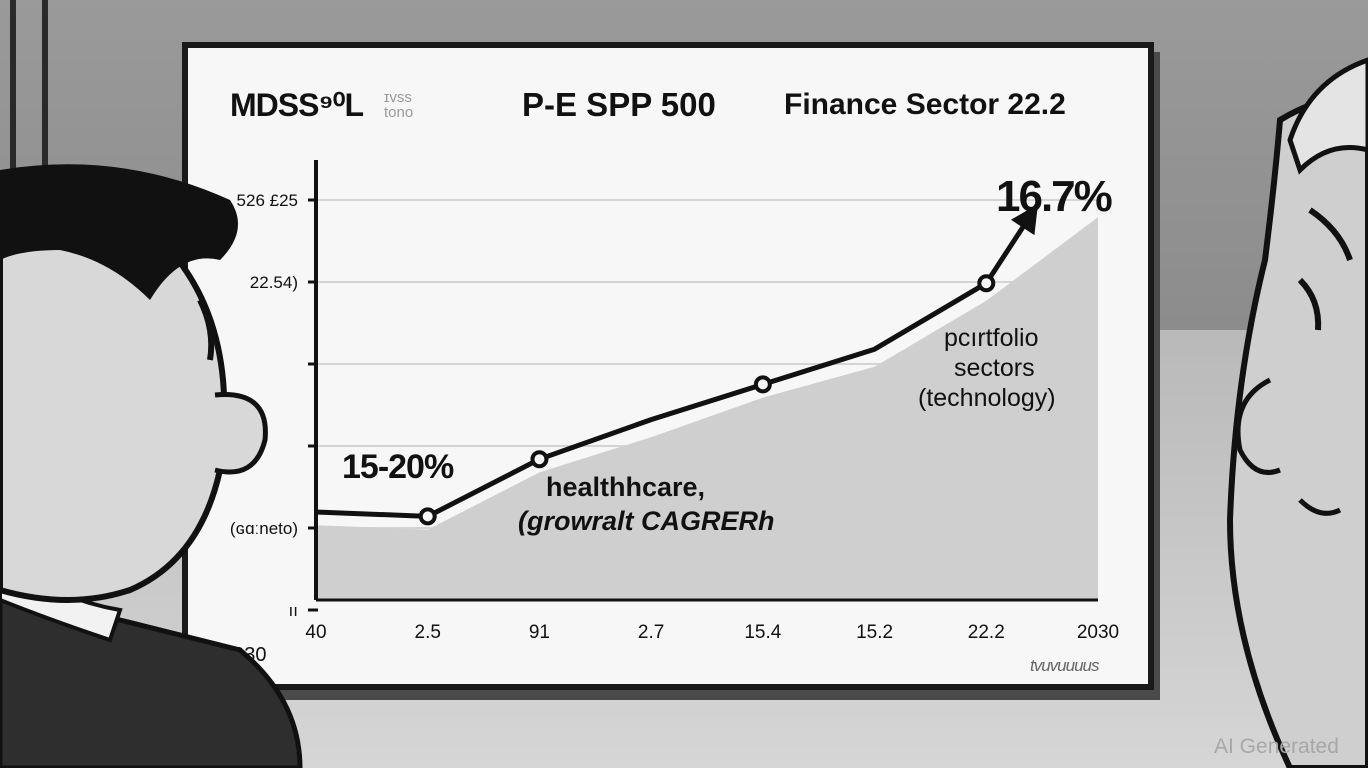 The width and height of the screenshot is (1368, 768). What do you see at coordinates (1098, 632) in the screenshot?
I see `x-tick-label: 2030` at bounding box center [1098, 632].